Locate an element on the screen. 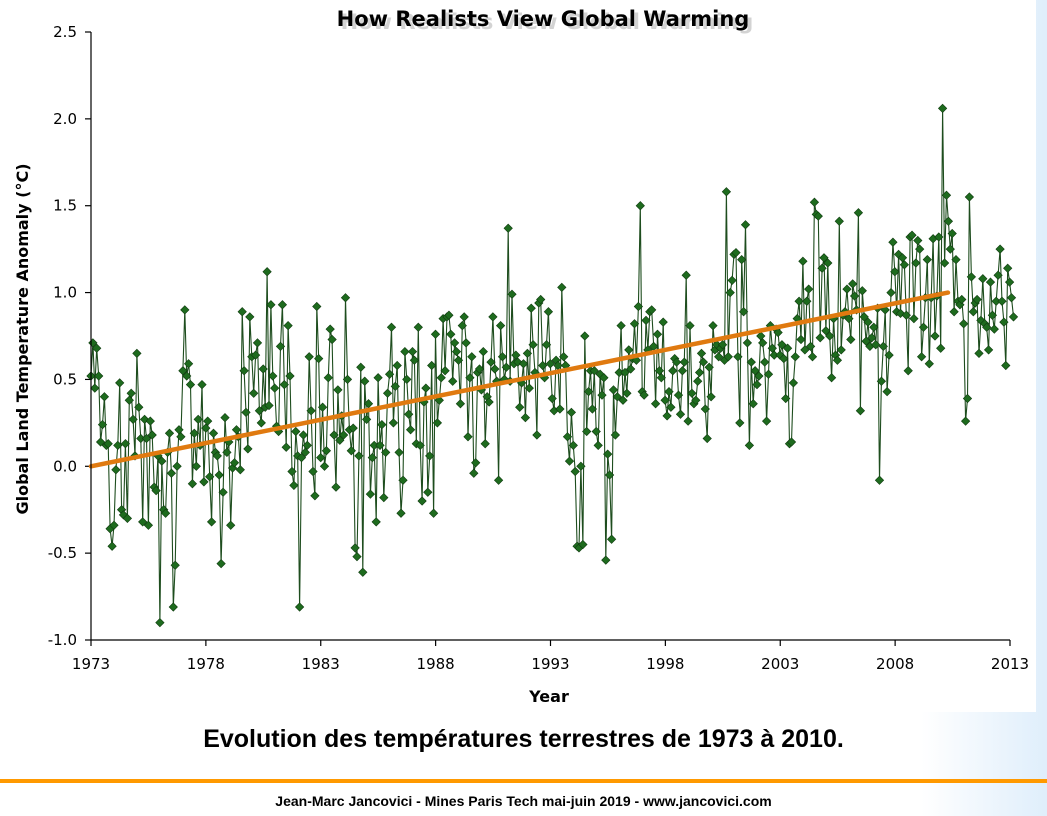 This screenshot has height=816, width=1047. x-tick-label: 2008 is located at coordinates (895, 664).